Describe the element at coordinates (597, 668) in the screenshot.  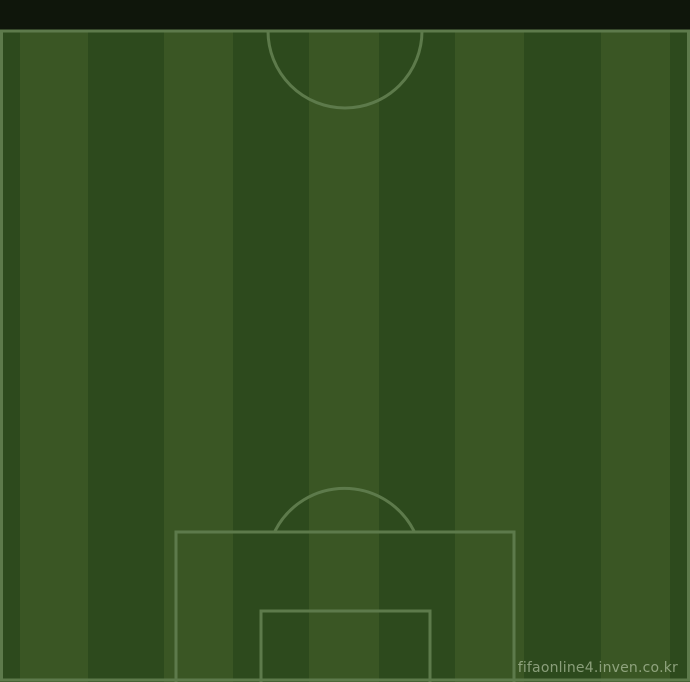
I see `watermark: fifaonline4.inven.co.kr` at that location.